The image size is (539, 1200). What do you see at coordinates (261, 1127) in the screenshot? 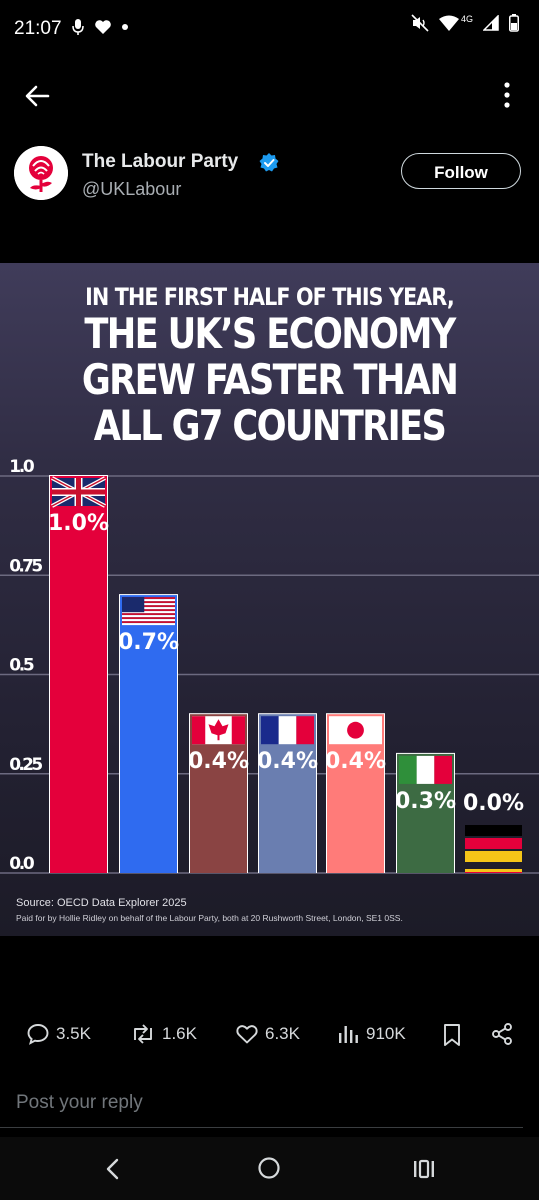
I see `reply-divider` at bounding box center [261, 1127].